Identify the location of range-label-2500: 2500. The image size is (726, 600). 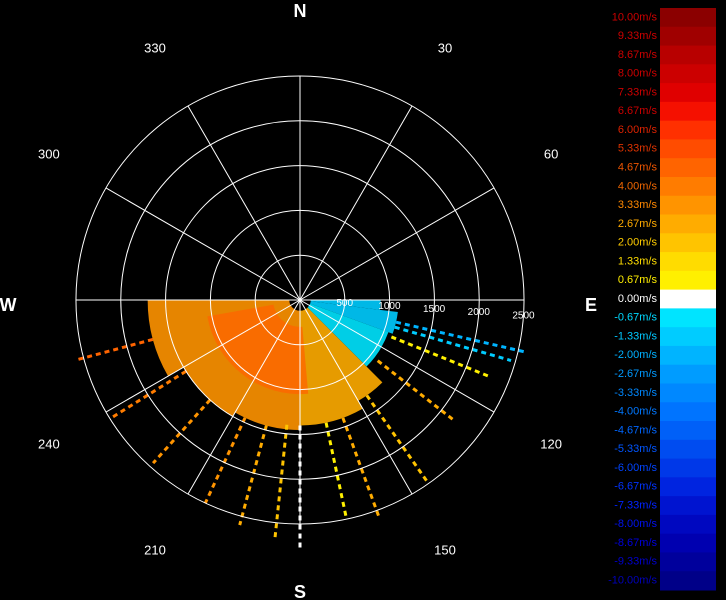
(523, 315).